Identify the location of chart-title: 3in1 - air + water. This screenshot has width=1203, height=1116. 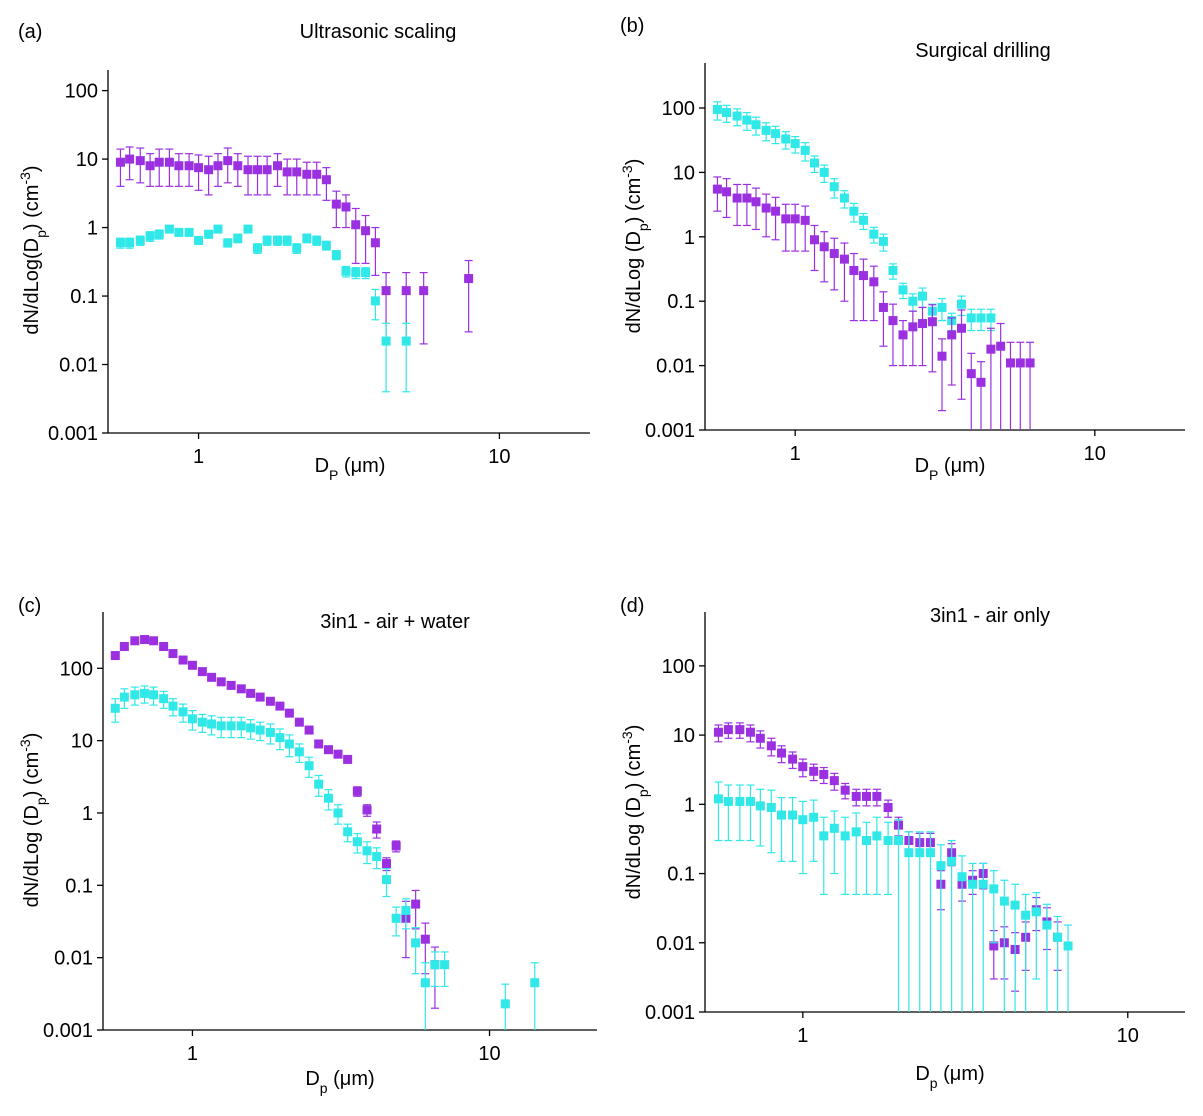
(395, 622).